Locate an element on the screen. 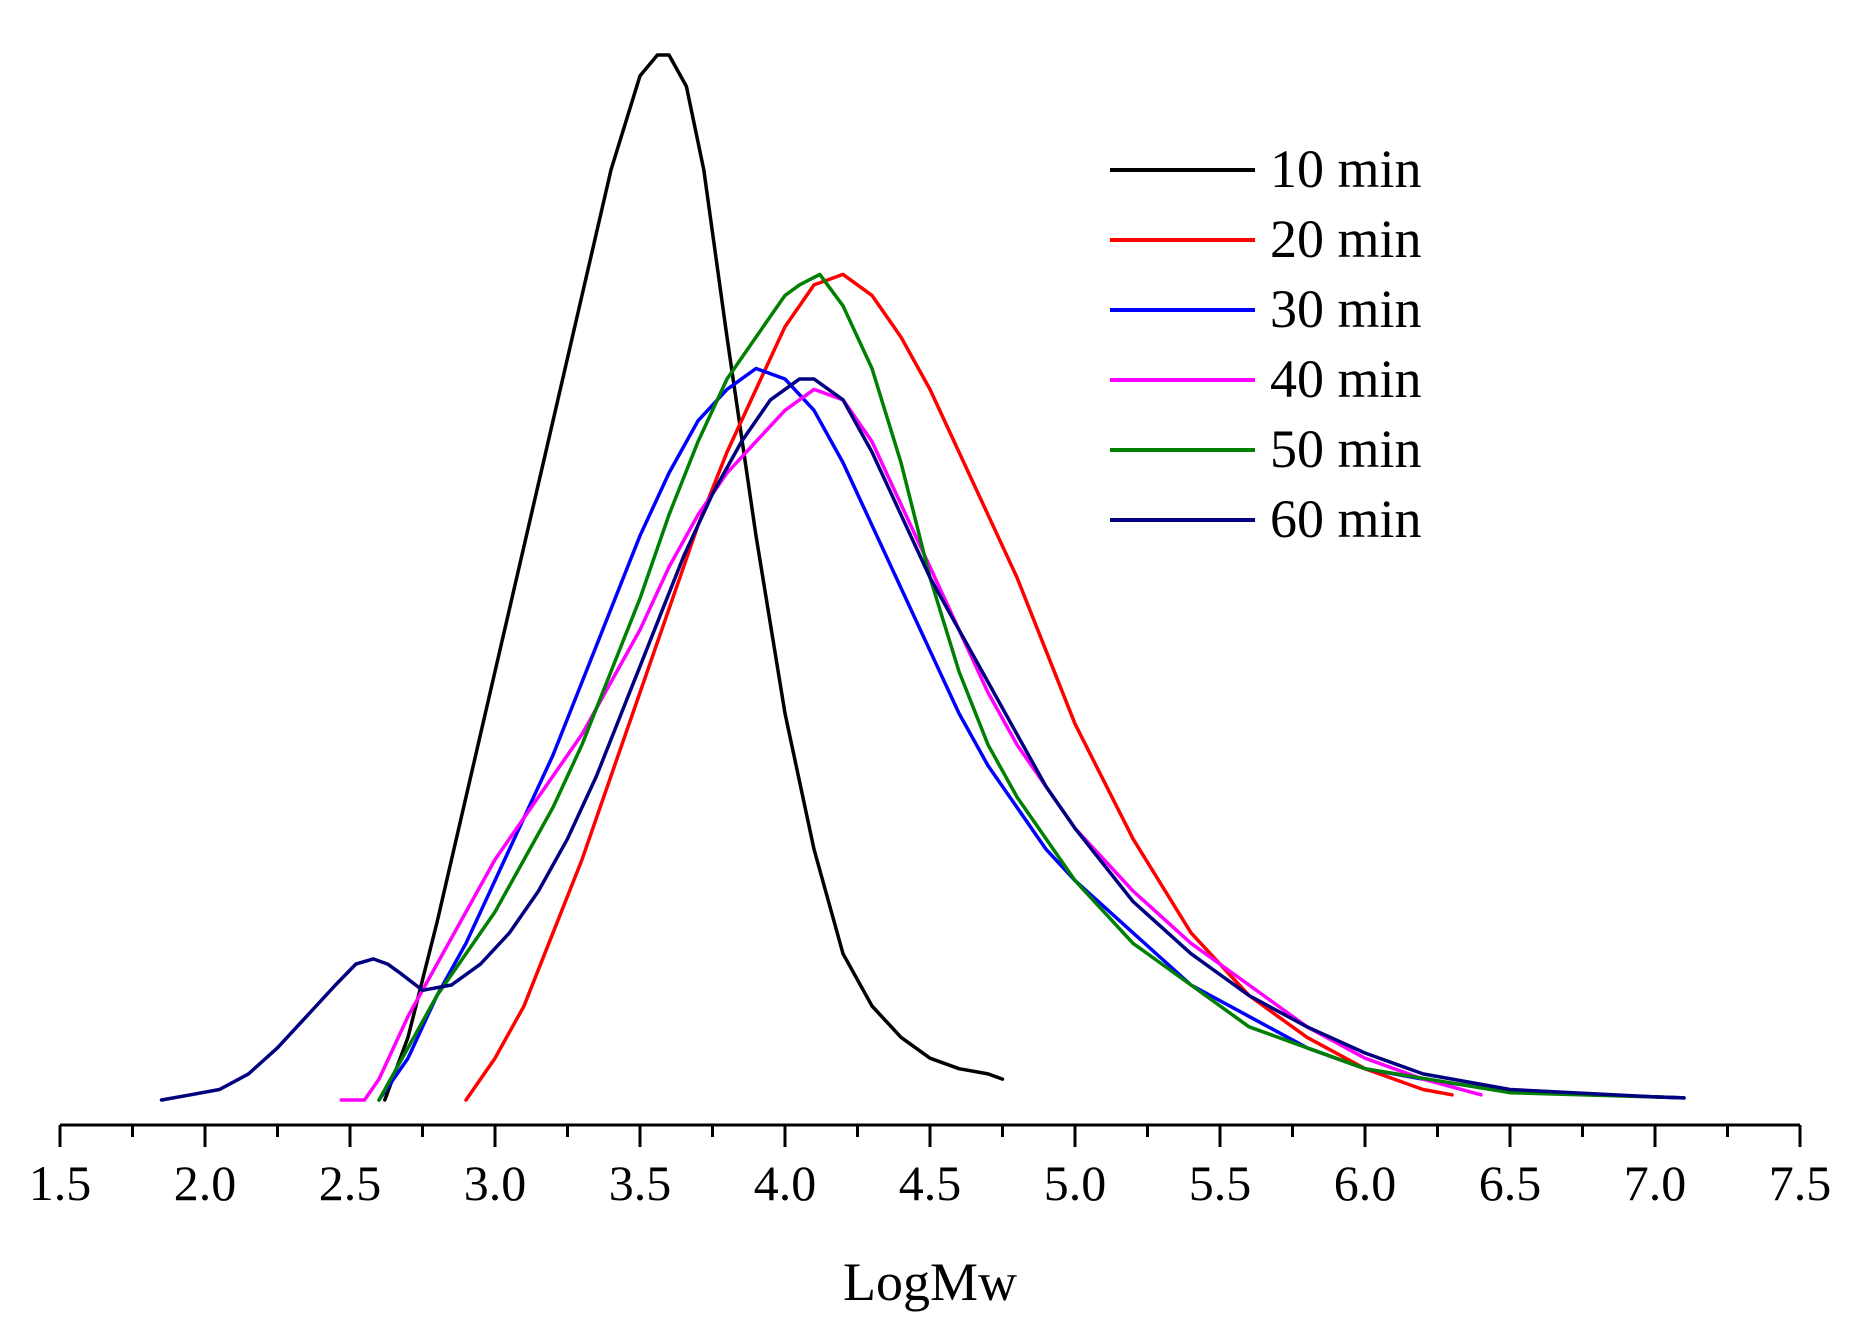 The width and height of the screenshot is (1851, 1340). legend: 10 min 20 min 30 min 40 min 50 min 60 min is located at coordinates (1266, 344).